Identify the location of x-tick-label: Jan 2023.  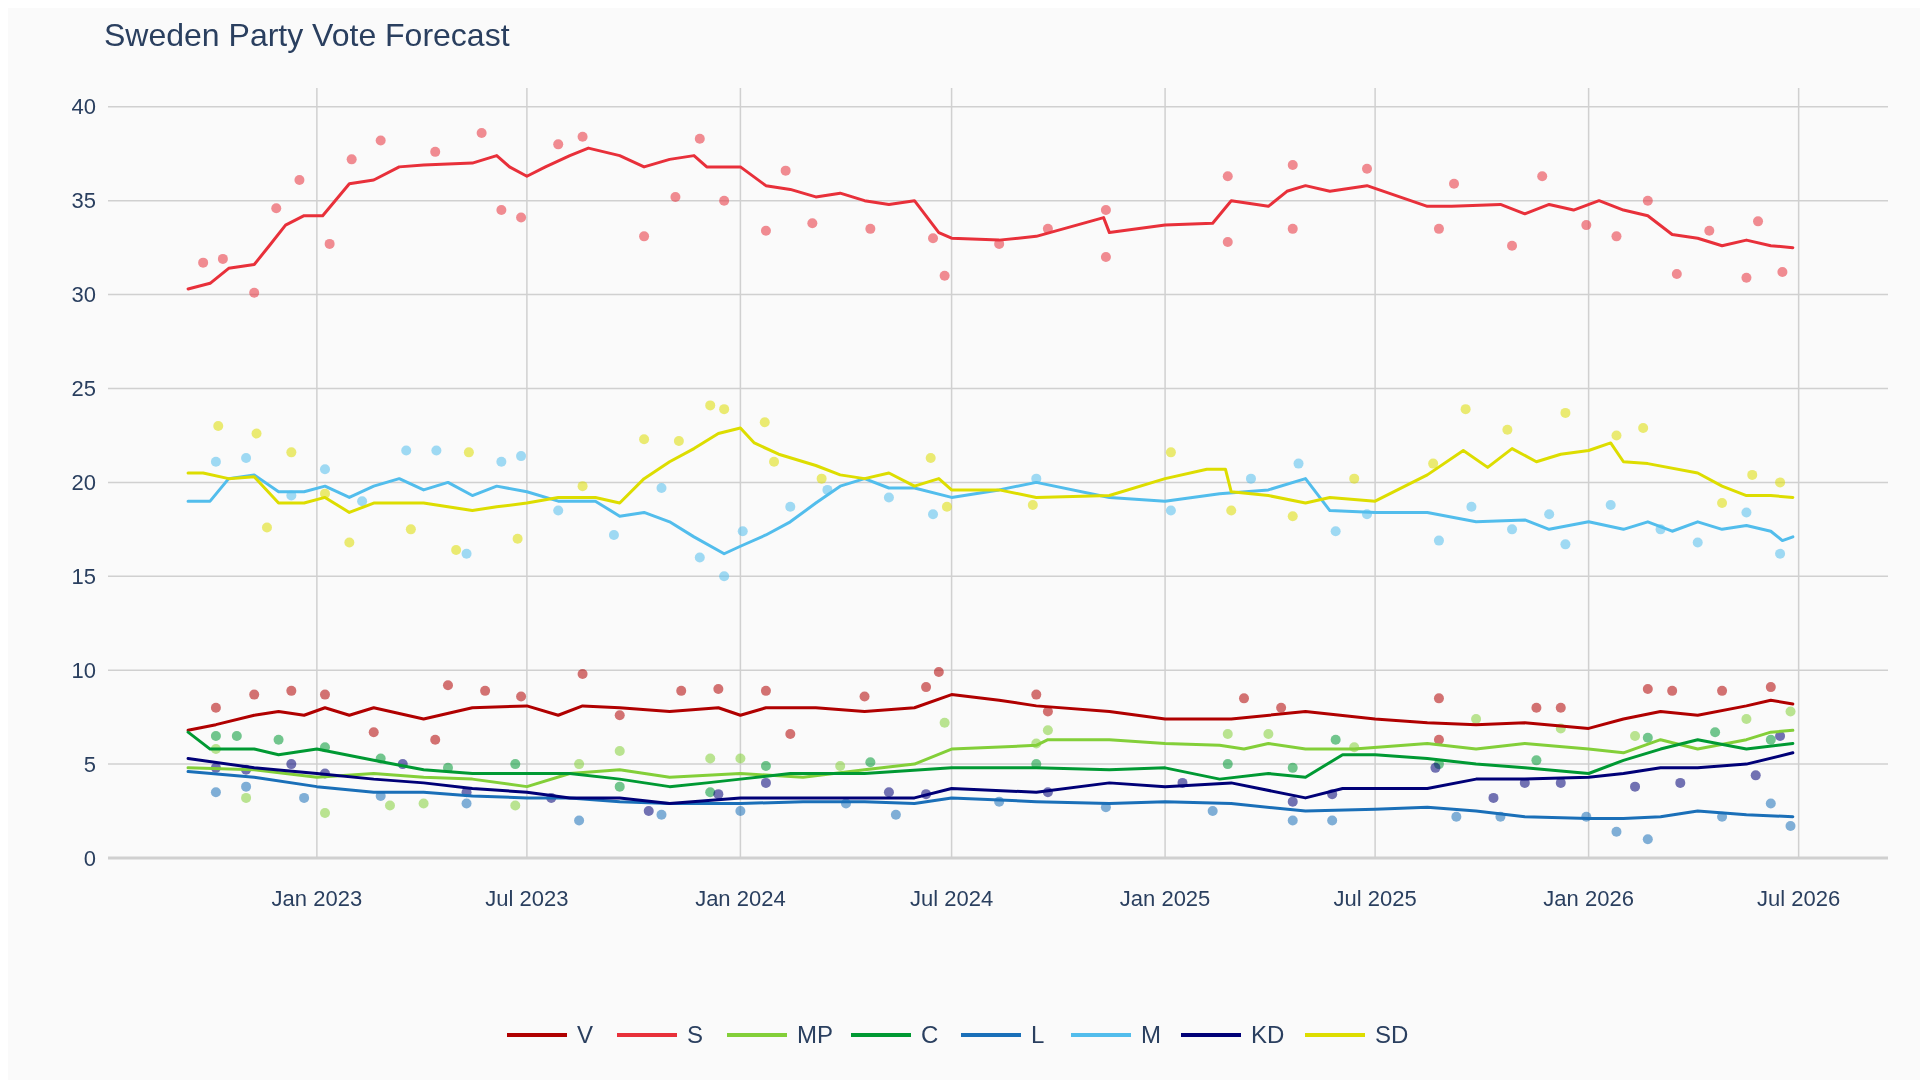
(317, 898).